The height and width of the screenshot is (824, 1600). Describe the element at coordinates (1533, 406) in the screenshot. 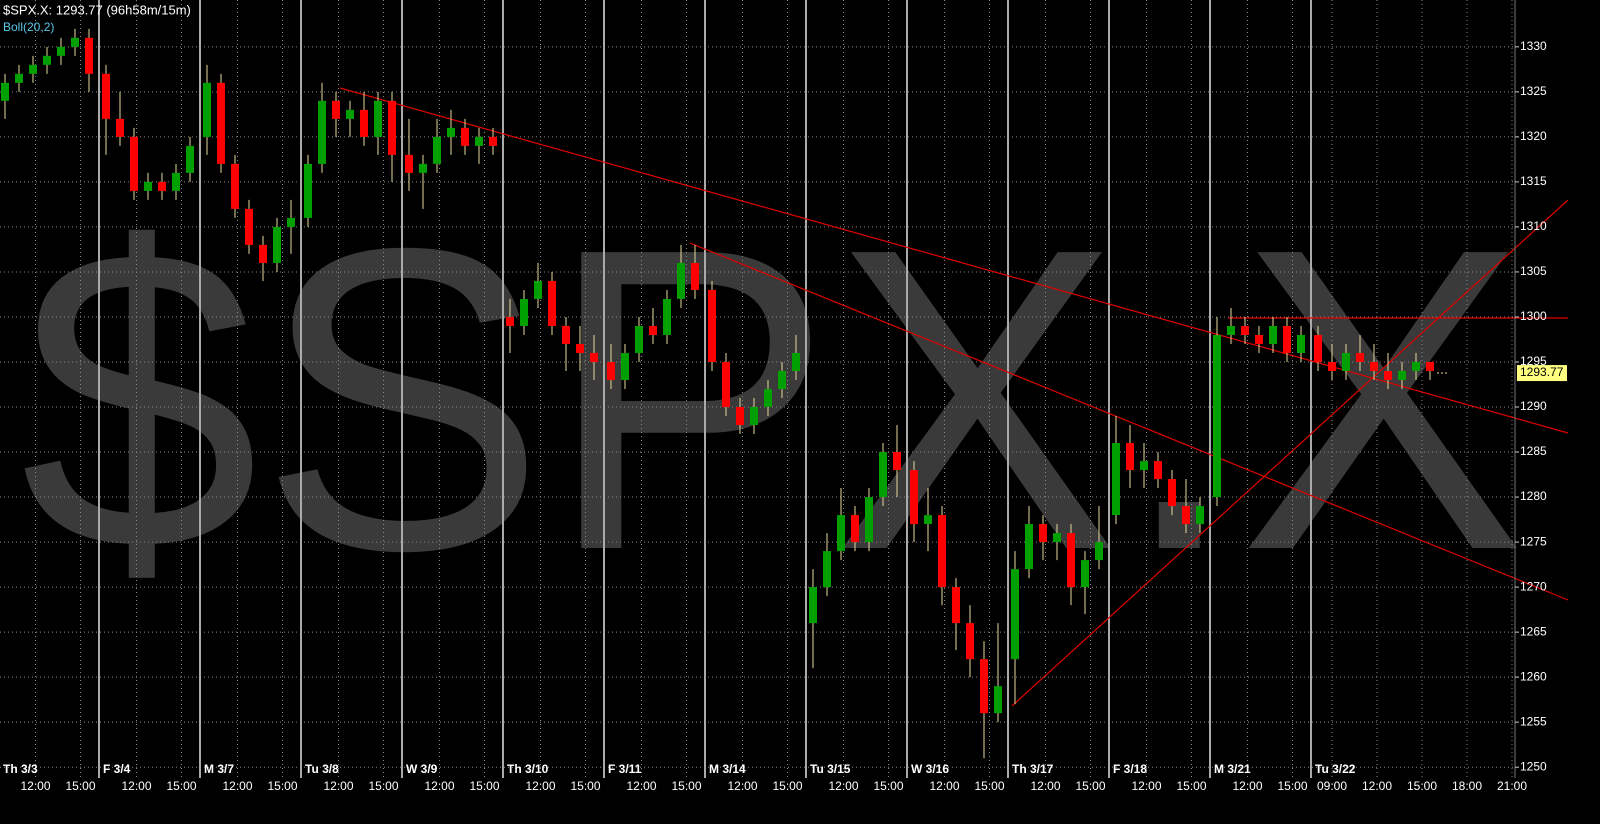

I see `y-tick-label: 1290` at that location.